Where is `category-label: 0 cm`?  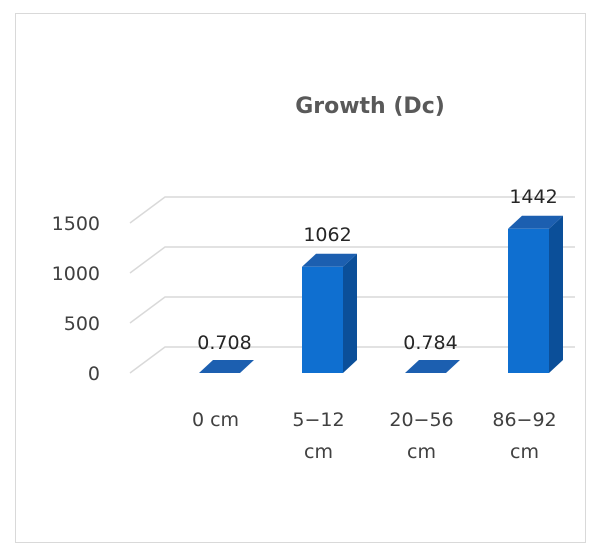
category-label: 0 cm is located at coordinates (215, 420).